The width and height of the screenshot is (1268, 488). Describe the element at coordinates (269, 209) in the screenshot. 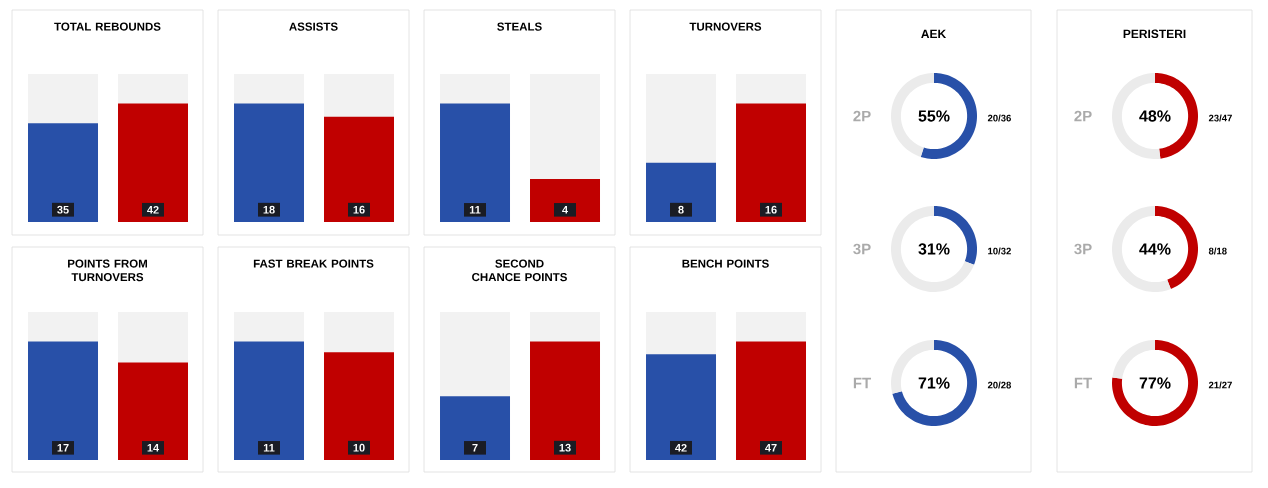

I see `data-label: 18` at that location.